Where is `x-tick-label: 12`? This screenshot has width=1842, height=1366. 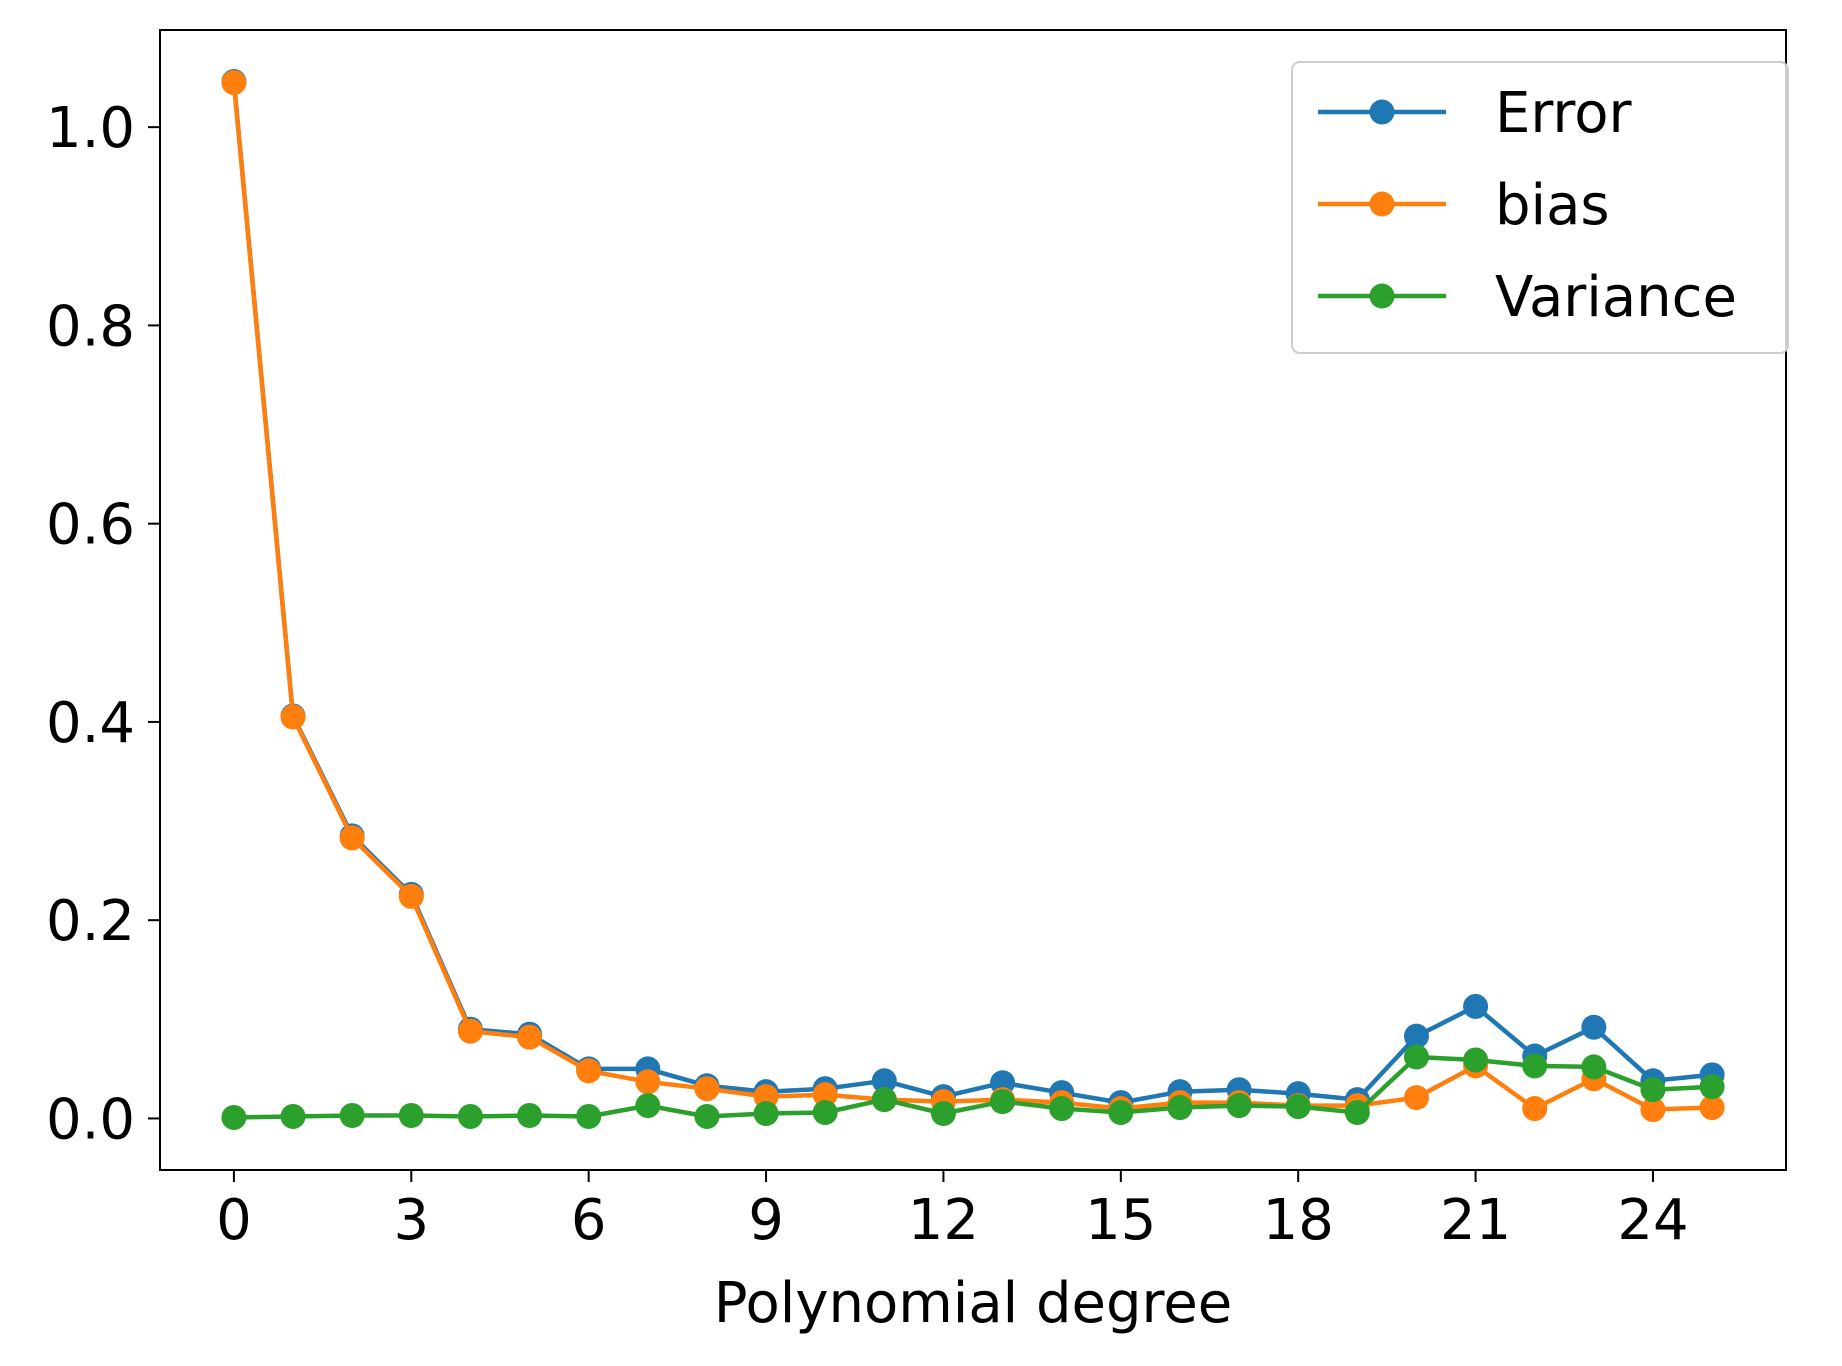 x-tick-label: 12 is located at coordinates (943, 1220).